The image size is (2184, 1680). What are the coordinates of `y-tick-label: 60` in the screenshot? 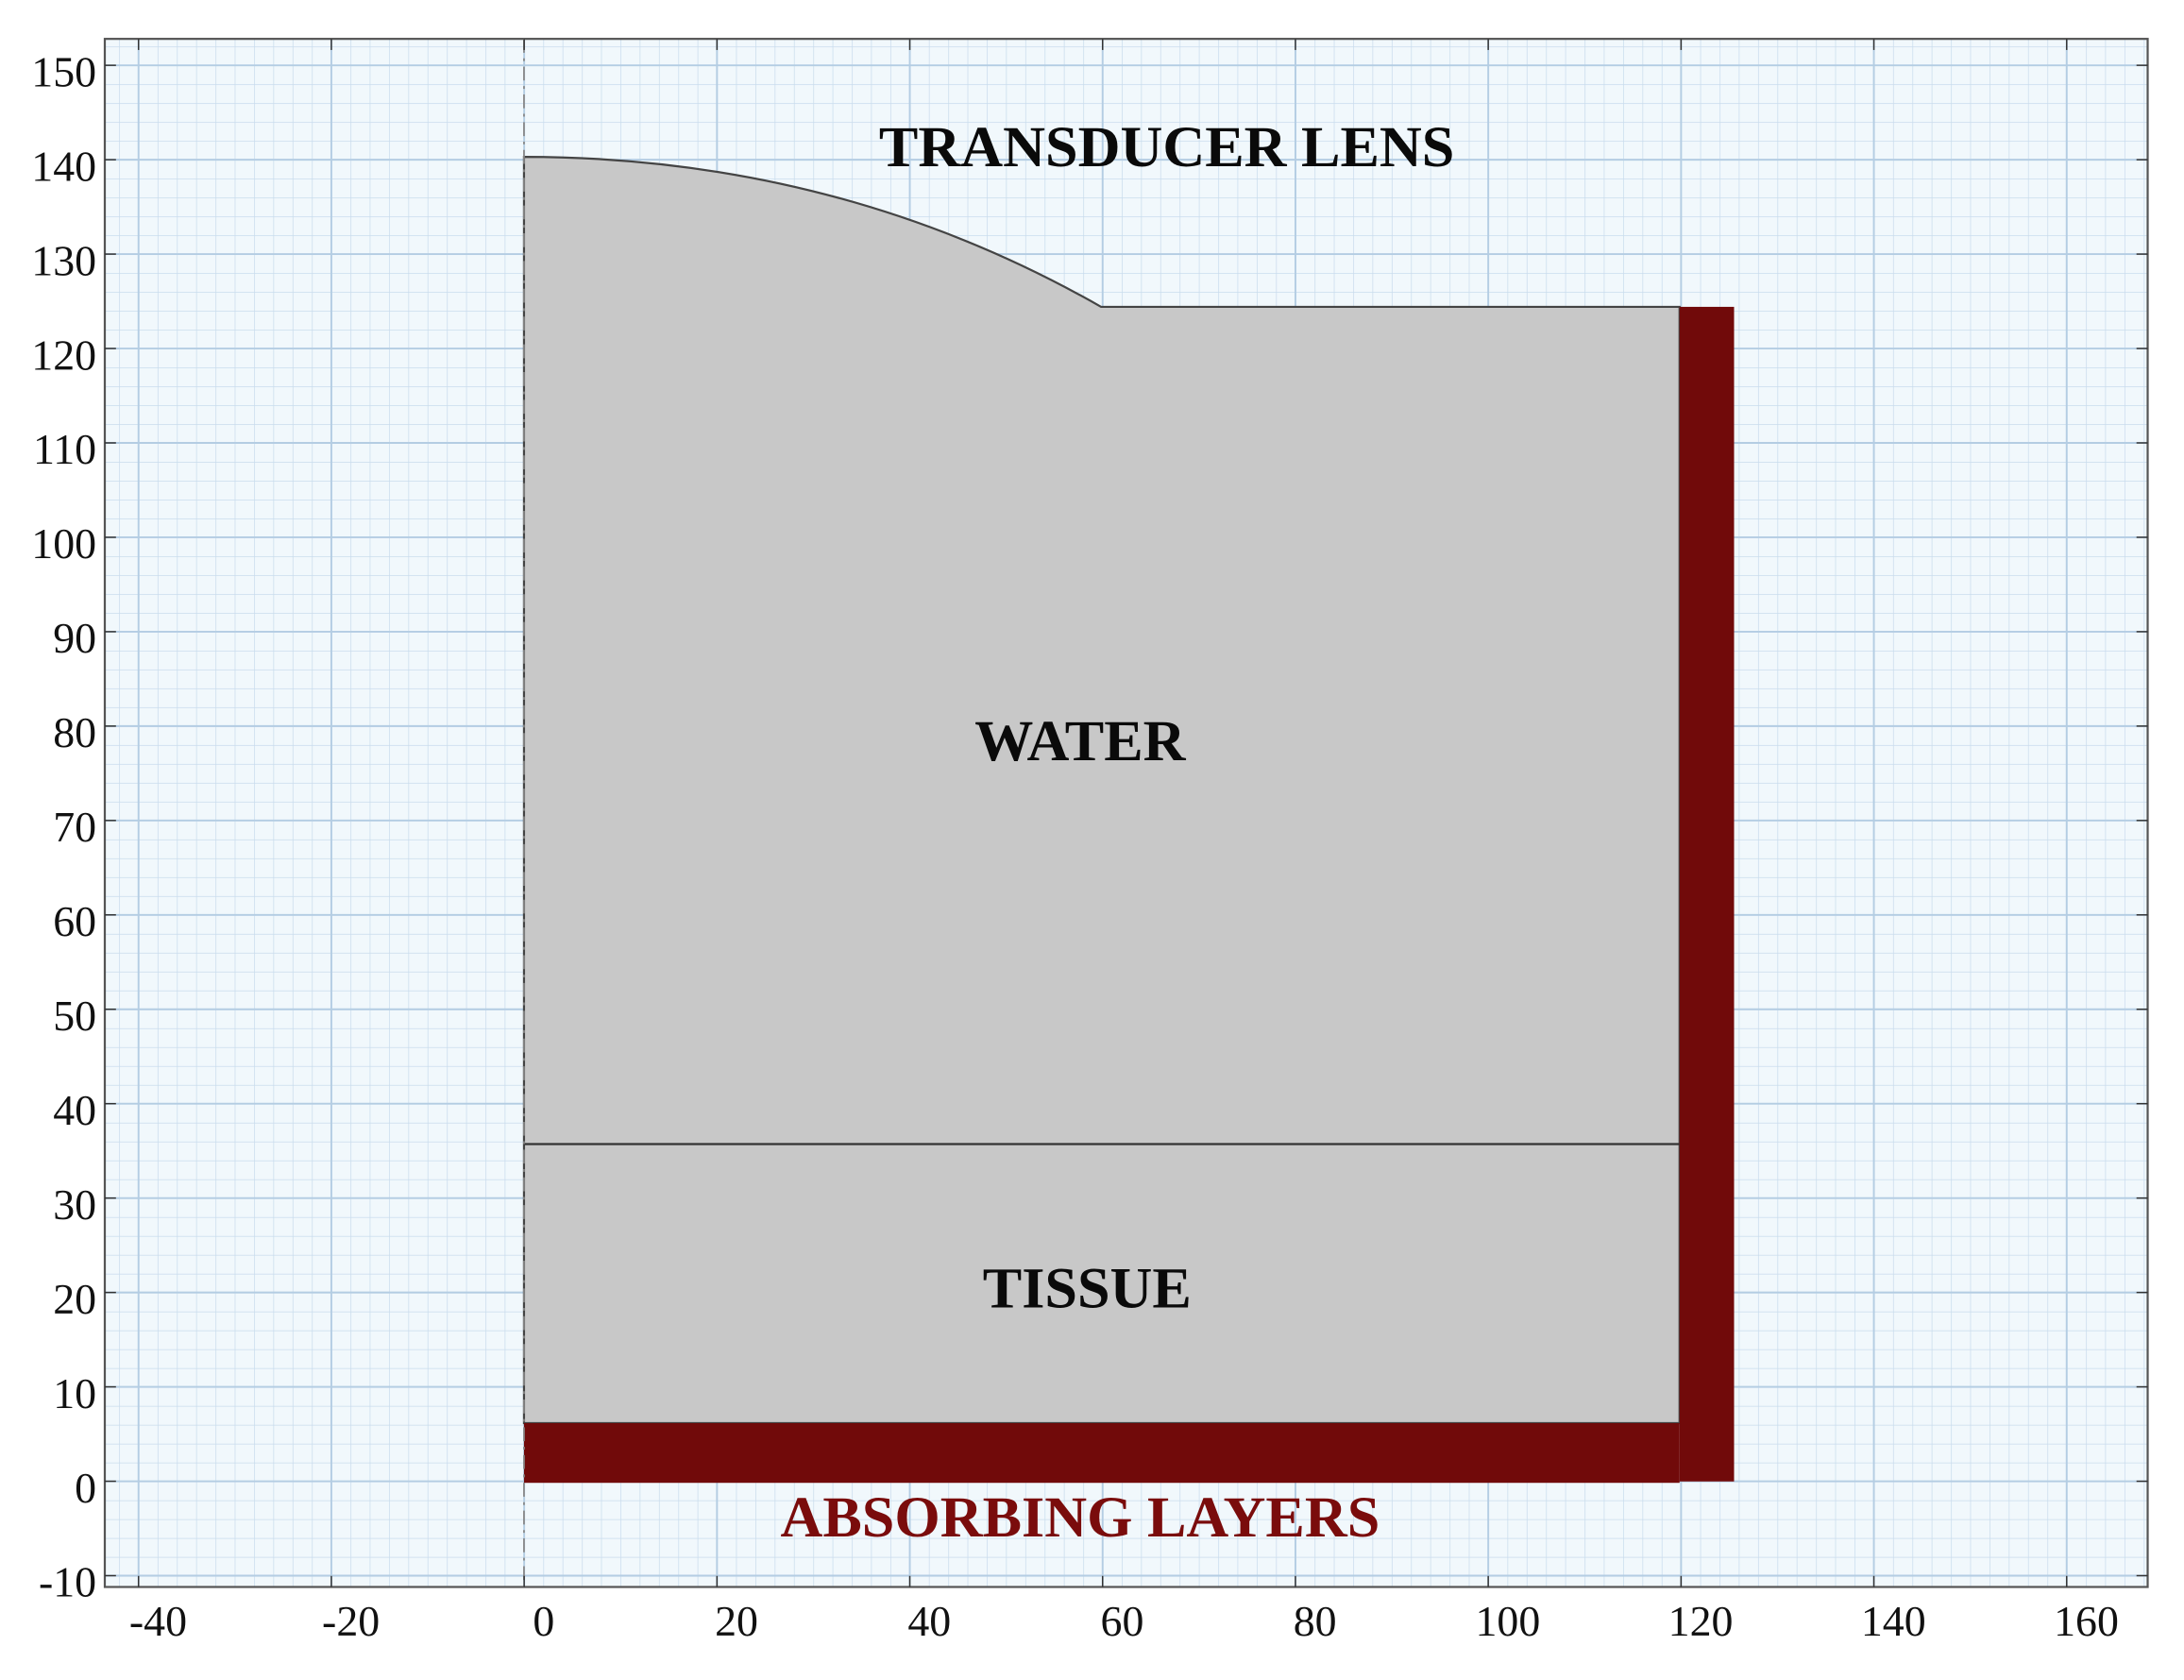 It's located at (74, 921).